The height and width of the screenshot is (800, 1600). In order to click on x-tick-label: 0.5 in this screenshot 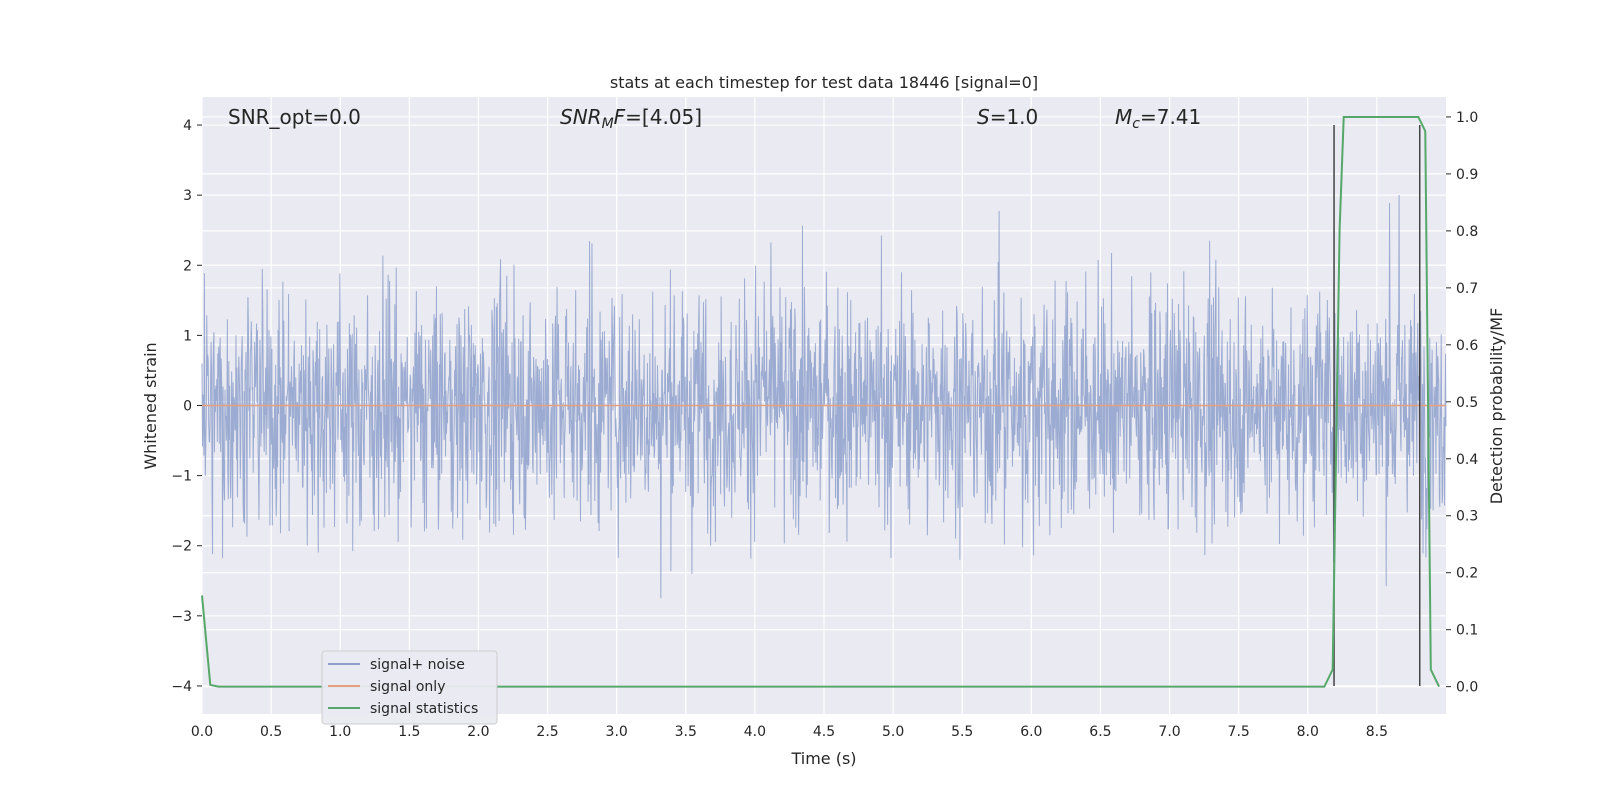, I will do `click(271, 732)`.